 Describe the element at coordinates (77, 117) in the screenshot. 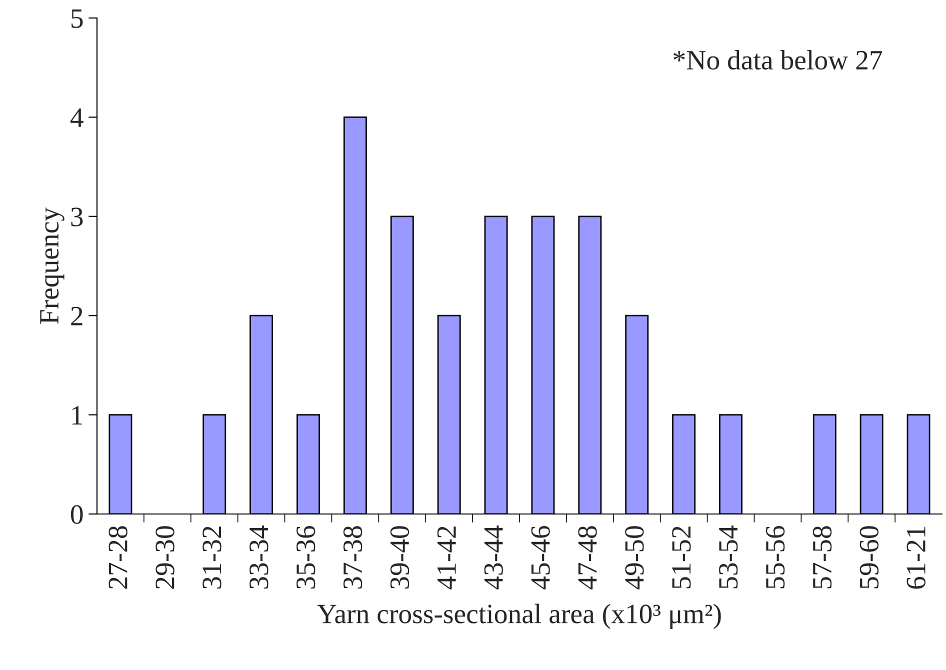

I see `y-tick-label: 4` at that location.